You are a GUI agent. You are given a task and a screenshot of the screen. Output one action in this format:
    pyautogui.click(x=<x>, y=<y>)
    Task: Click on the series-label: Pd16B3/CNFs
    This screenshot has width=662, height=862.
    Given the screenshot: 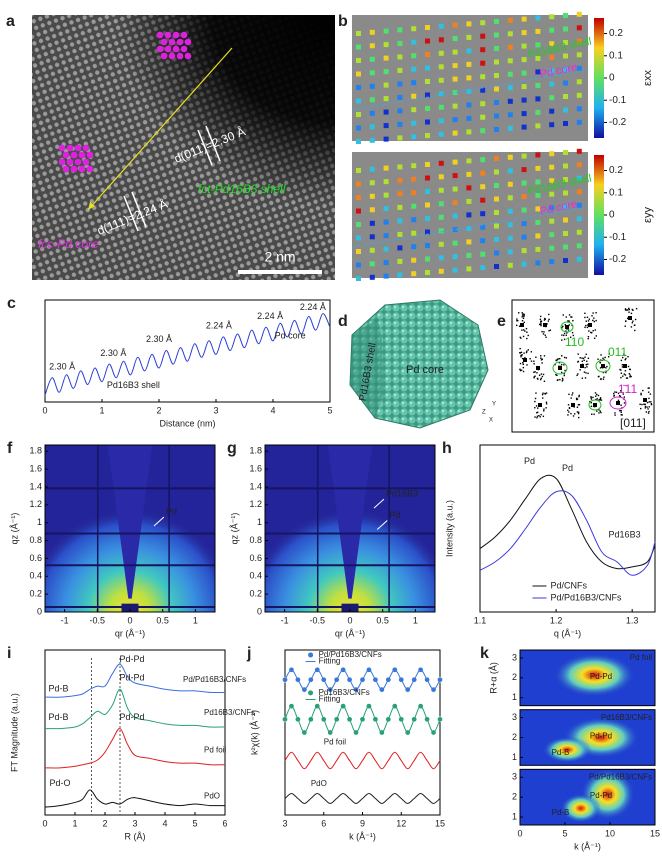 What is the action you would take?
    pyautogui.click(x=229, y=712)
    